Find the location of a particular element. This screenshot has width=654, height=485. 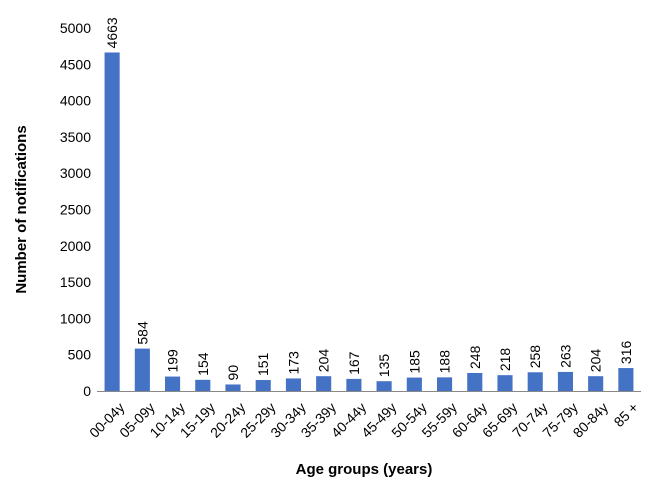

x-axis-title: Age groups (years) is located at coordinates (364, 469).